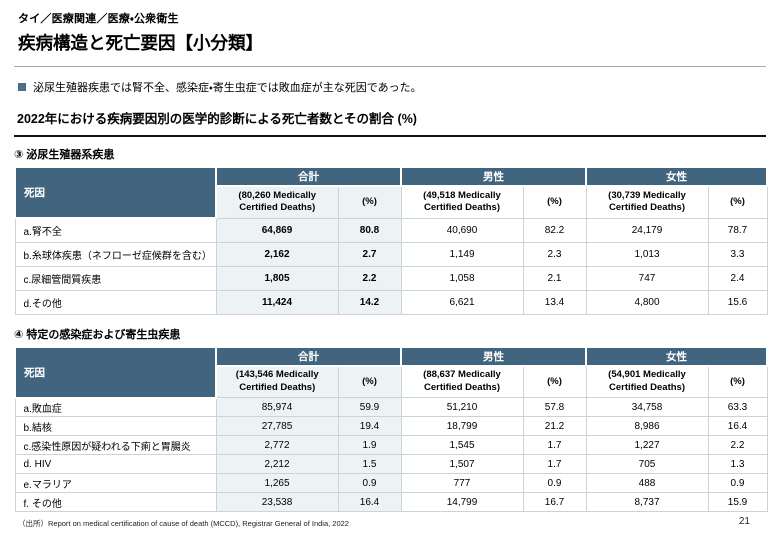  What do you see at coordinates (277, 445) in the screenshot?
I see `total-count: 2,772` at bounding box center [277, 445].